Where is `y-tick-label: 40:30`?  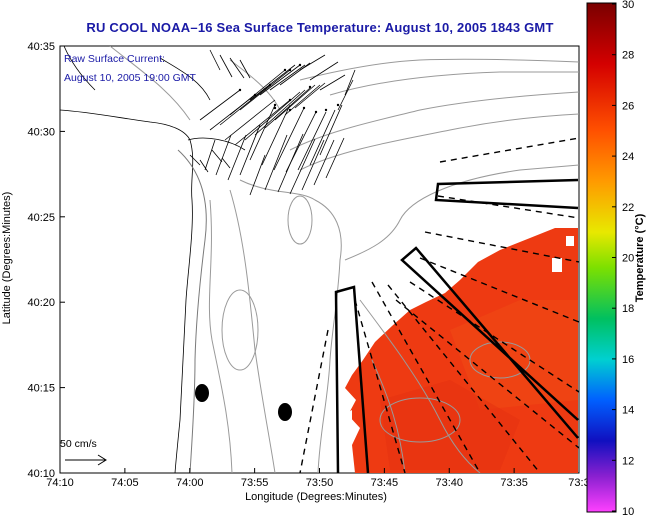
y-tick-label: 40:30 is located at coordinates (41, 132).